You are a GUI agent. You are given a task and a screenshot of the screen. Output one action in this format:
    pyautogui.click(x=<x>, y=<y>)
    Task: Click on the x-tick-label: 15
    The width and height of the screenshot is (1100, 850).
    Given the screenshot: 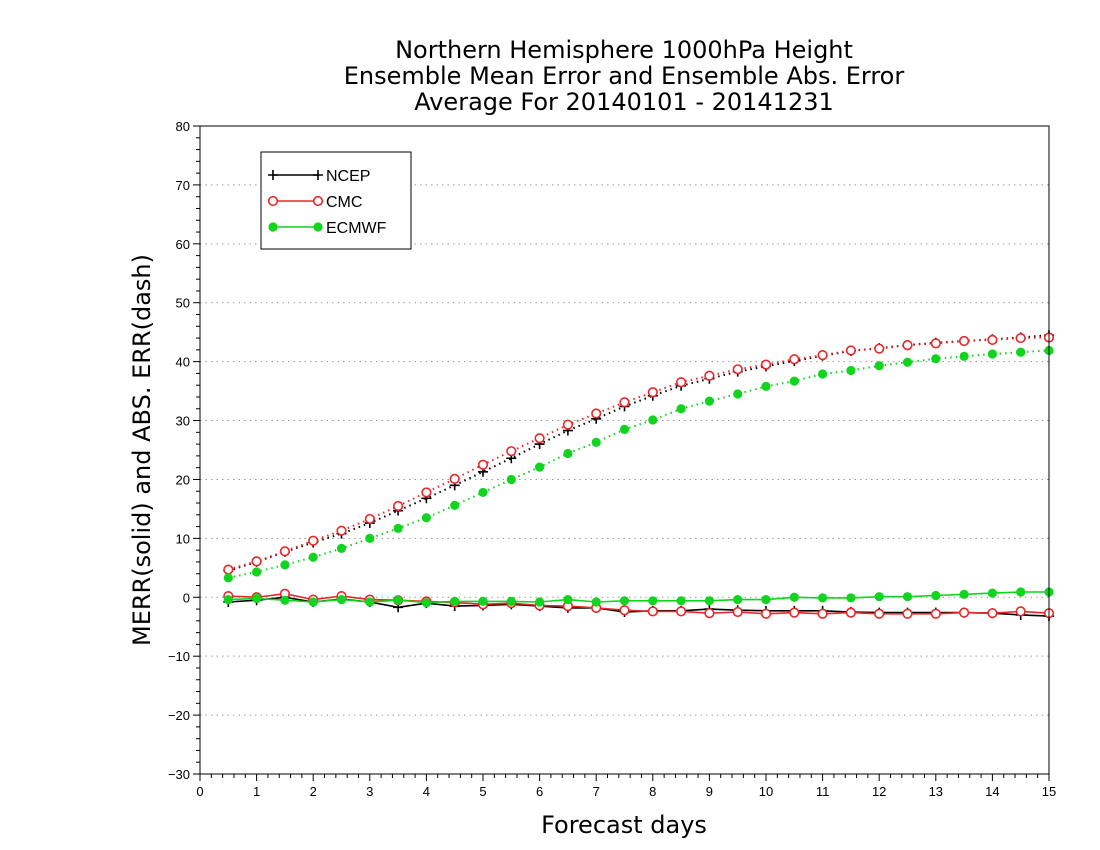 What is the action you would take?
    pyautogui.click(x=1049, y=791)
    